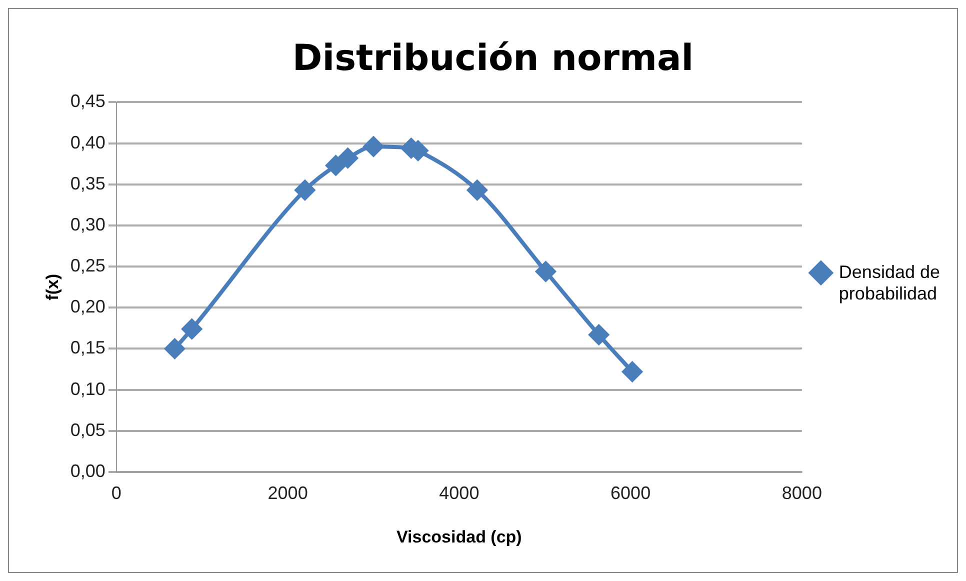 This screenshot has width=966, height=581. Describe the element at coordinates (493, 58) in the screenshot. I see `chart-title: Distribución normal` at that location.